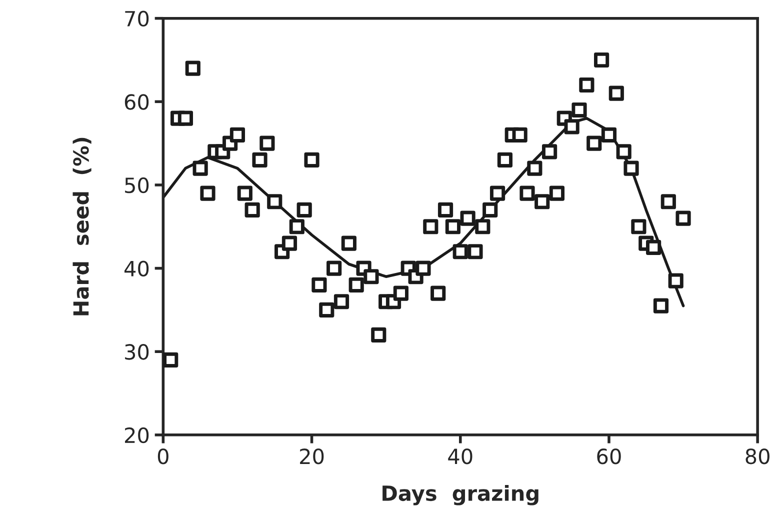 This screenshot has width=777, height=524. What do you see at coordinates (312, 456) in the screenshot?
I see `x-tick-label: 20` at bounding box center [312, 456].